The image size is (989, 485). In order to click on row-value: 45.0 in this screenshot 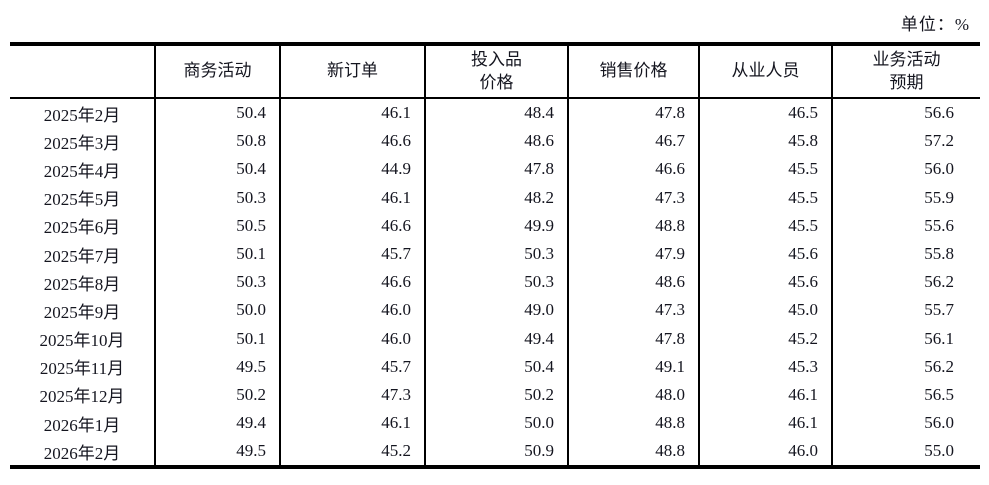, I will do `click(766, 310)`.